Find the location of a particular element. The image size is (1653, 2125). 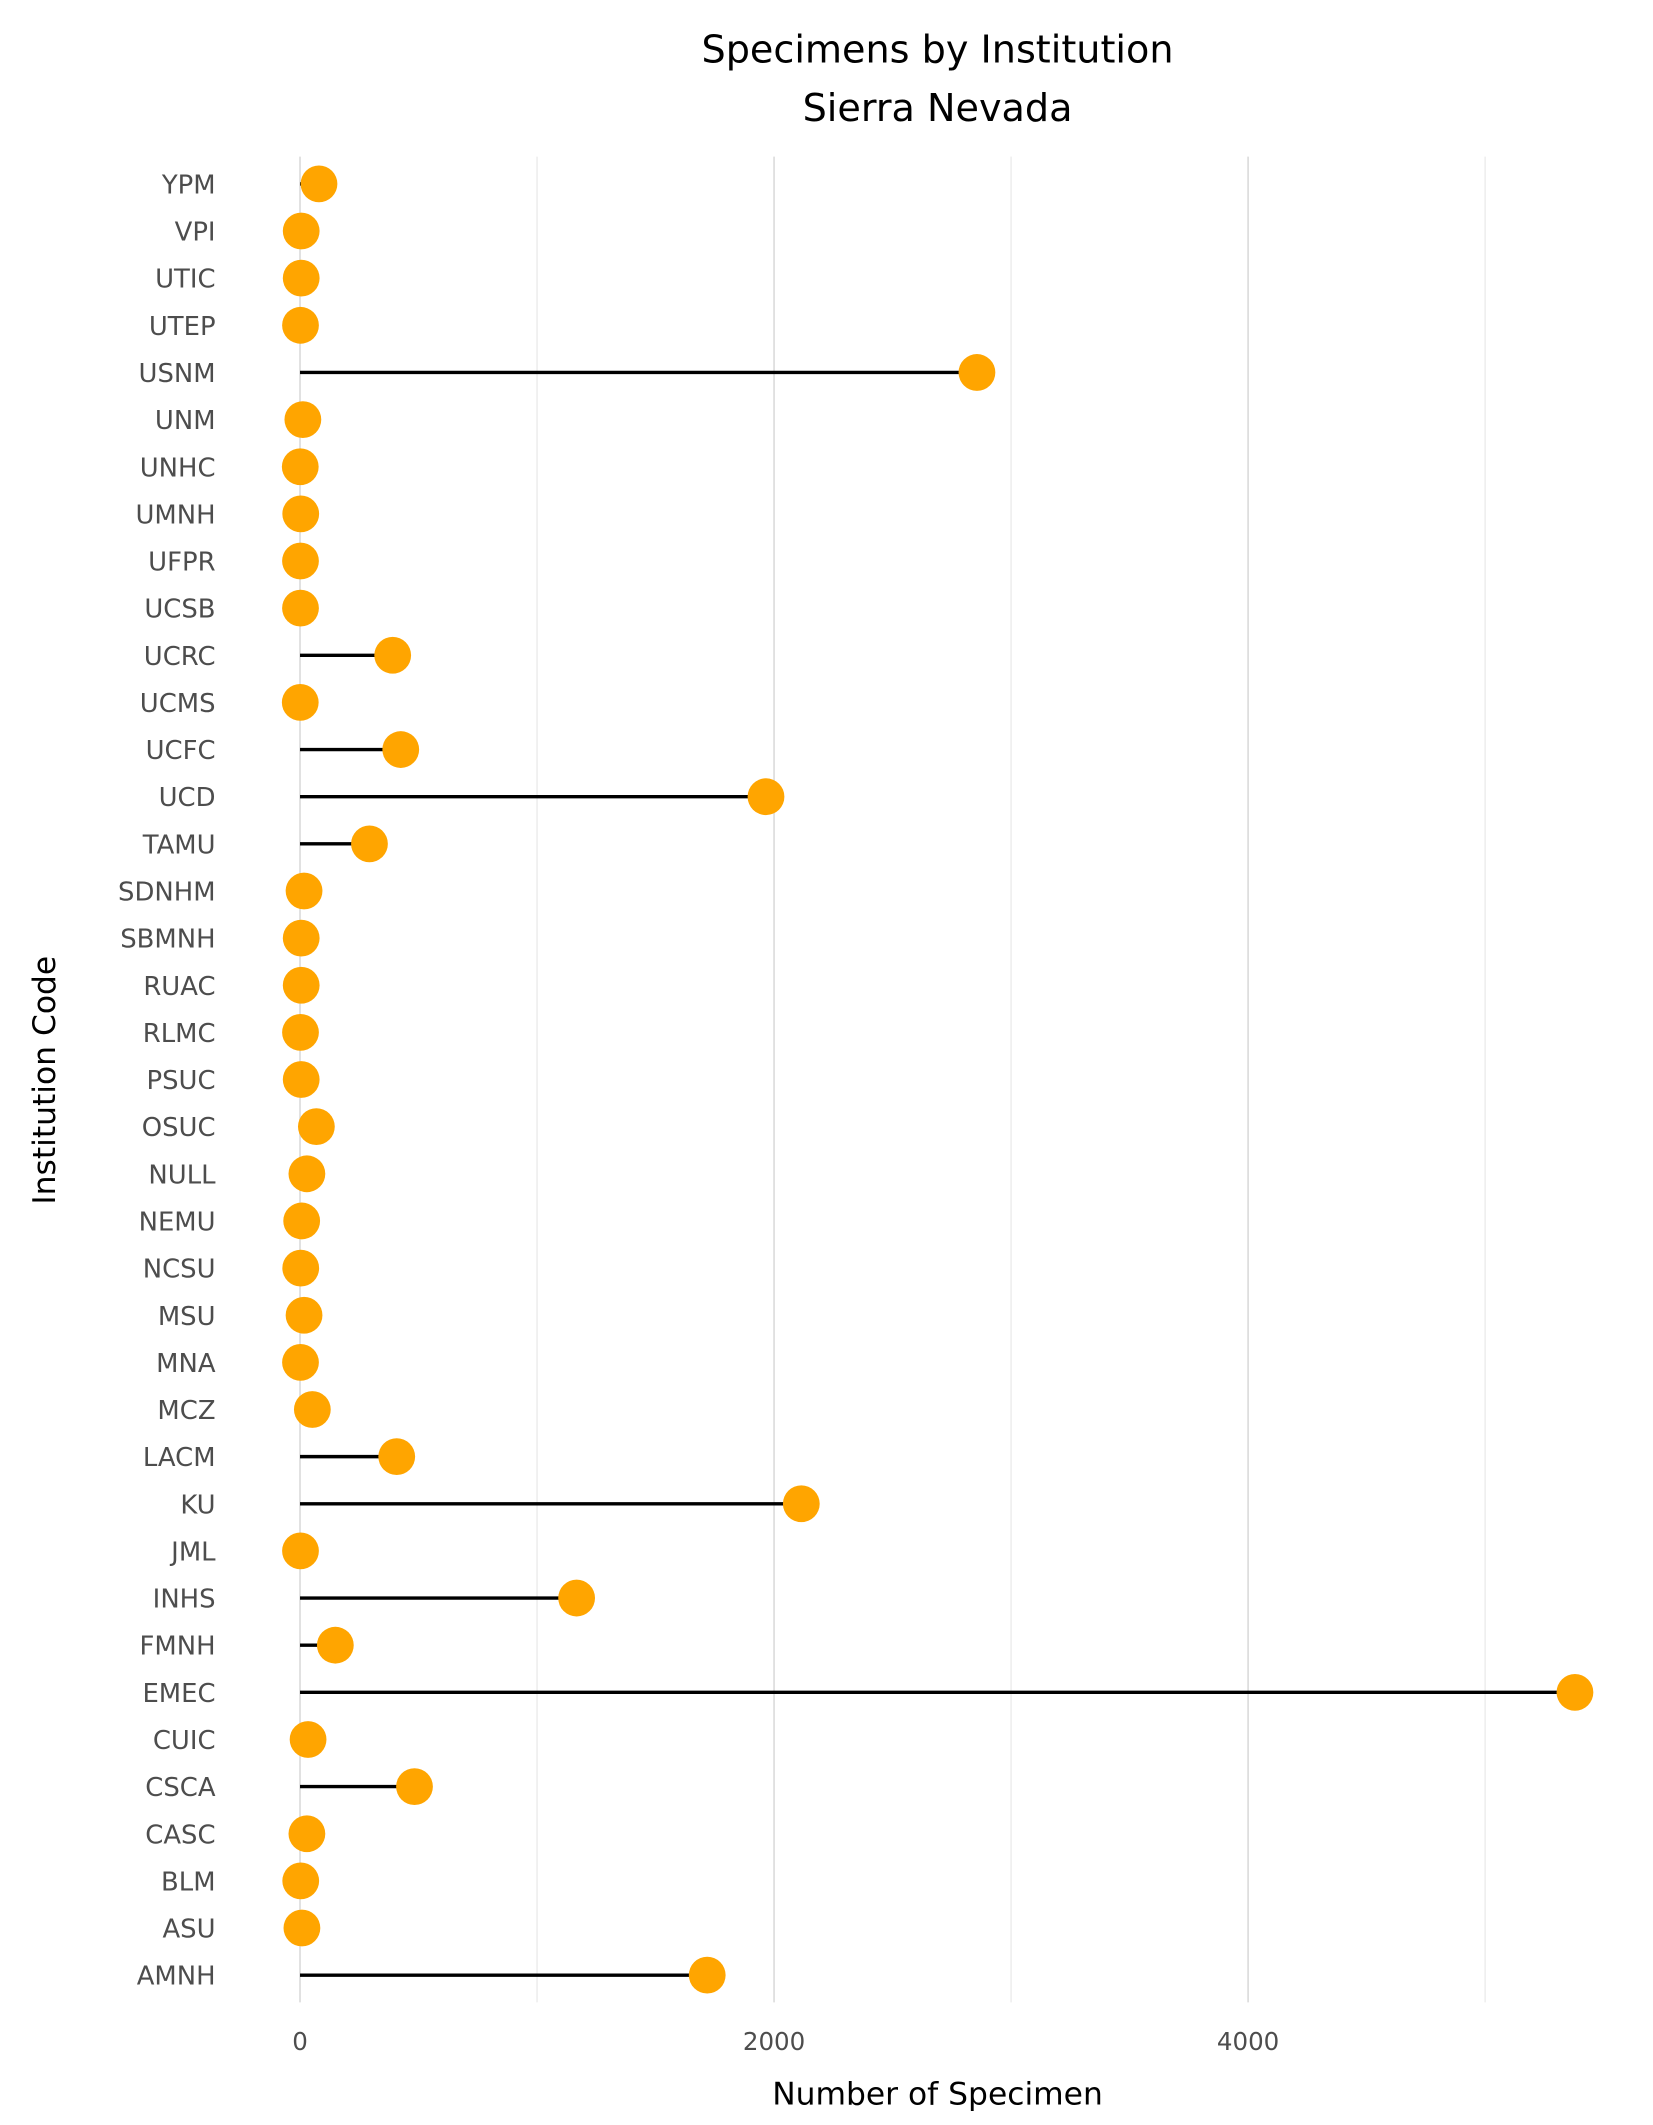

y-tick-label: UTEP is located at coordinates (182, 327).